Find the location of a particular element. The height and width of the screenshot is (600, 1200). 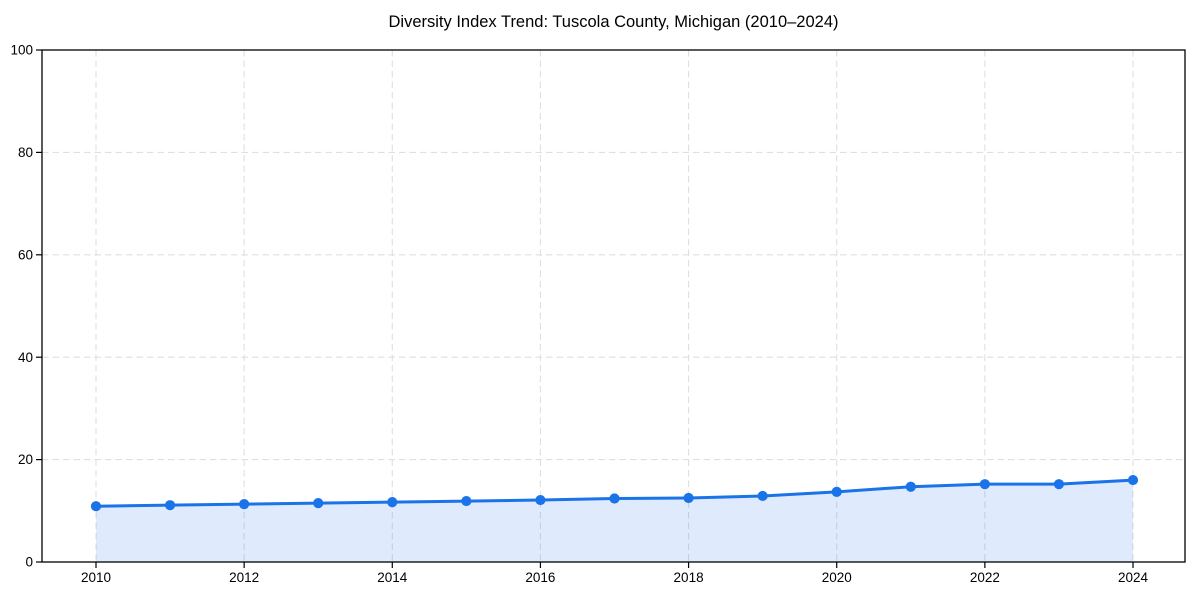

x-tick-label: 2012 is located at coordinates (244, 577).